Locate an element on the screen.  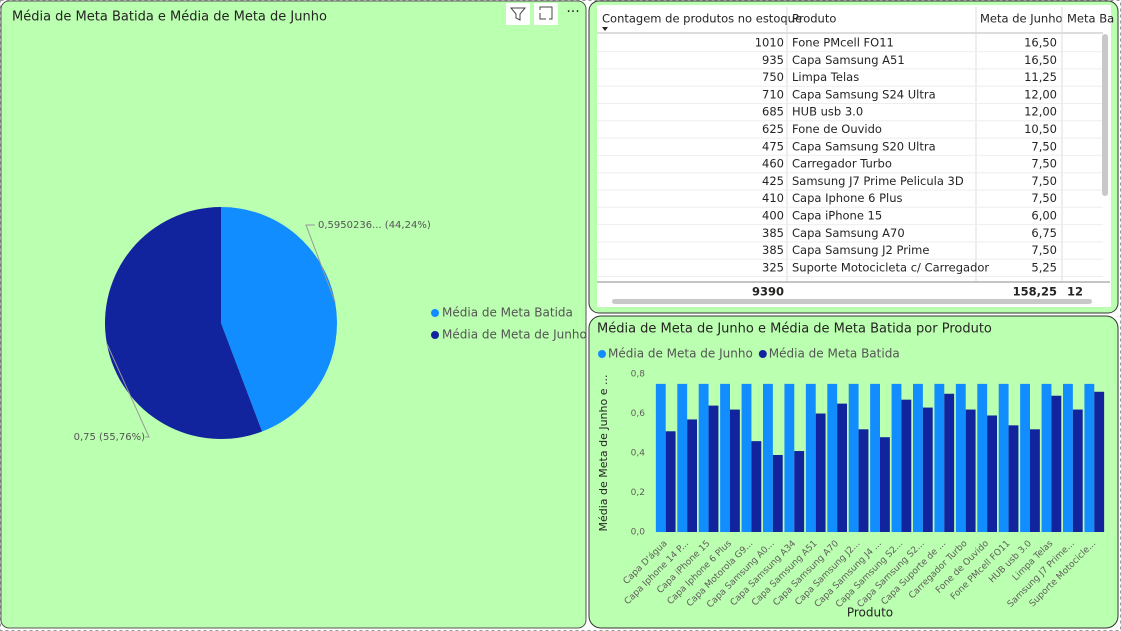
y-tick-label: 0,2 is located at coordinates (638, 493).